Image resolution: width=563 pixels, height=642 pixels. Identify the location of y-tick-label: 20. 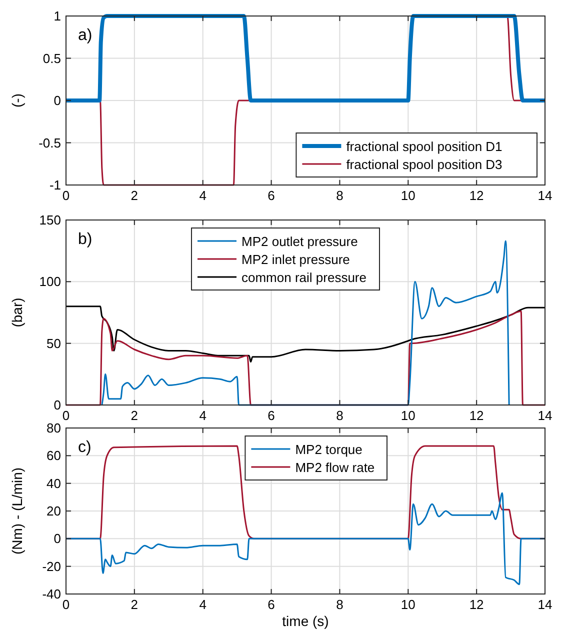
(53, 511).